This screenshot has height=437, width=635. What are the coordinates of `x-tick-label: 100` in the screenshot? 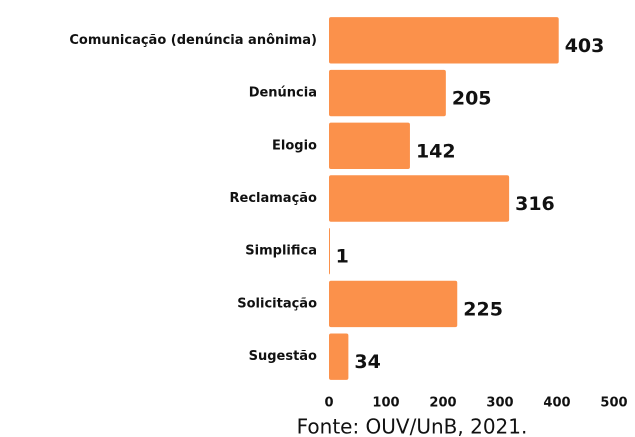 It's located at (385, 403).